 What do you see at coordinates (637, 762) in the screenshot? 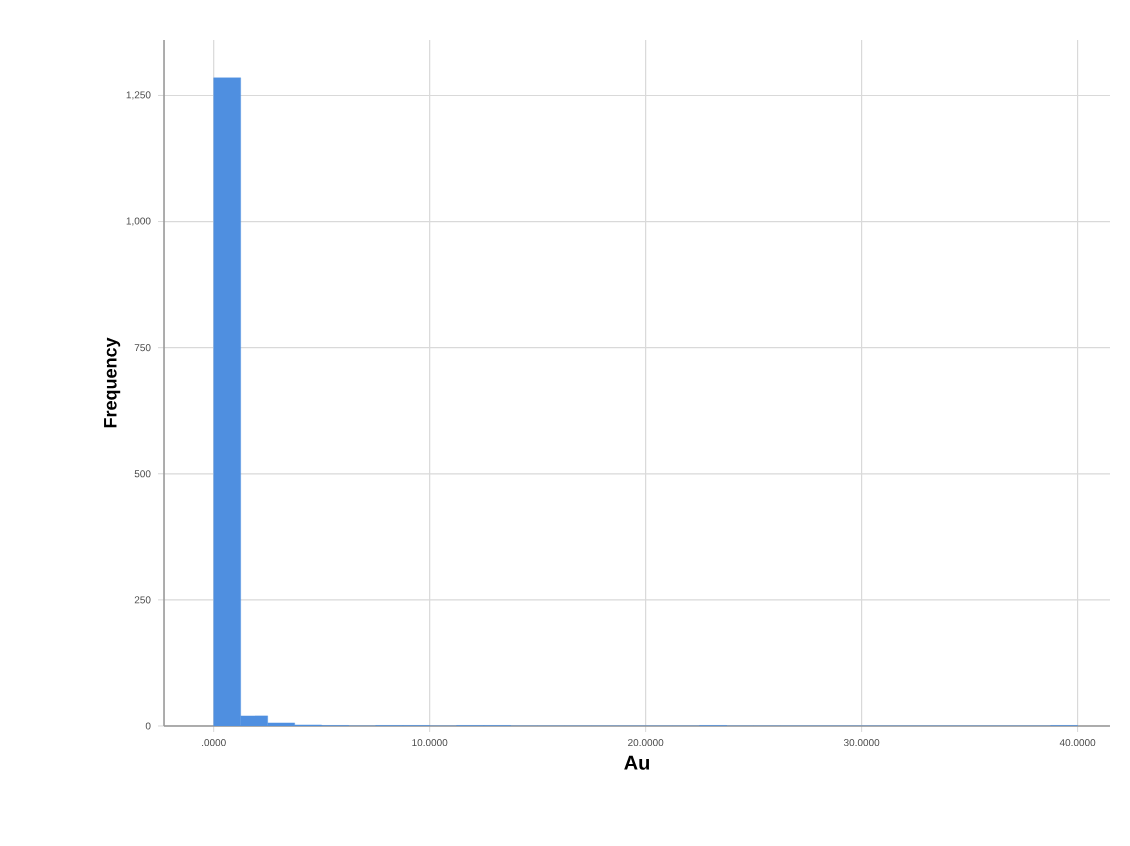
I see `x-axis-title: Au` at bounding box center [637, 762].